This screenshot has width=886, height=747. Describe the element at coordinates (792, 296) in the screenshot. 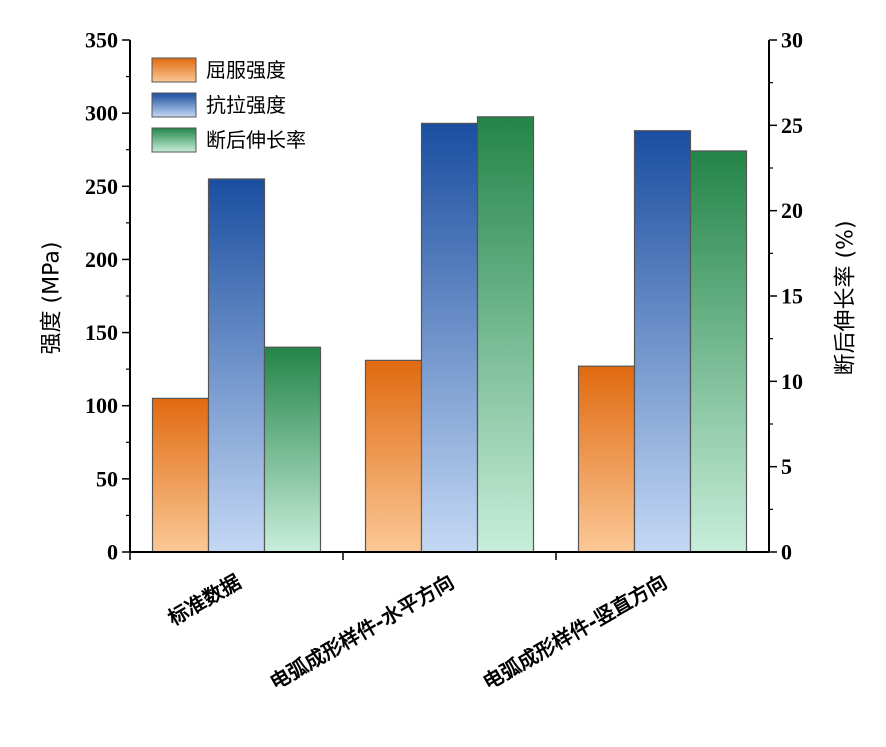

I see `y-tick-label-right: 15` at that location.